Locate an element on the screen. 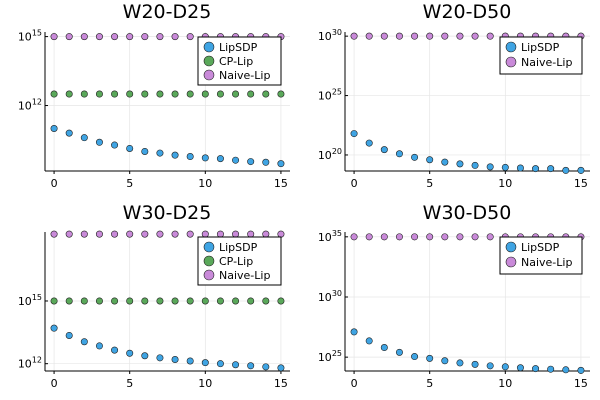 The height and width of the screenshot is (400, 600). legend-label-naive-lip: Naive-Lip is located at coordinates (244, 75).